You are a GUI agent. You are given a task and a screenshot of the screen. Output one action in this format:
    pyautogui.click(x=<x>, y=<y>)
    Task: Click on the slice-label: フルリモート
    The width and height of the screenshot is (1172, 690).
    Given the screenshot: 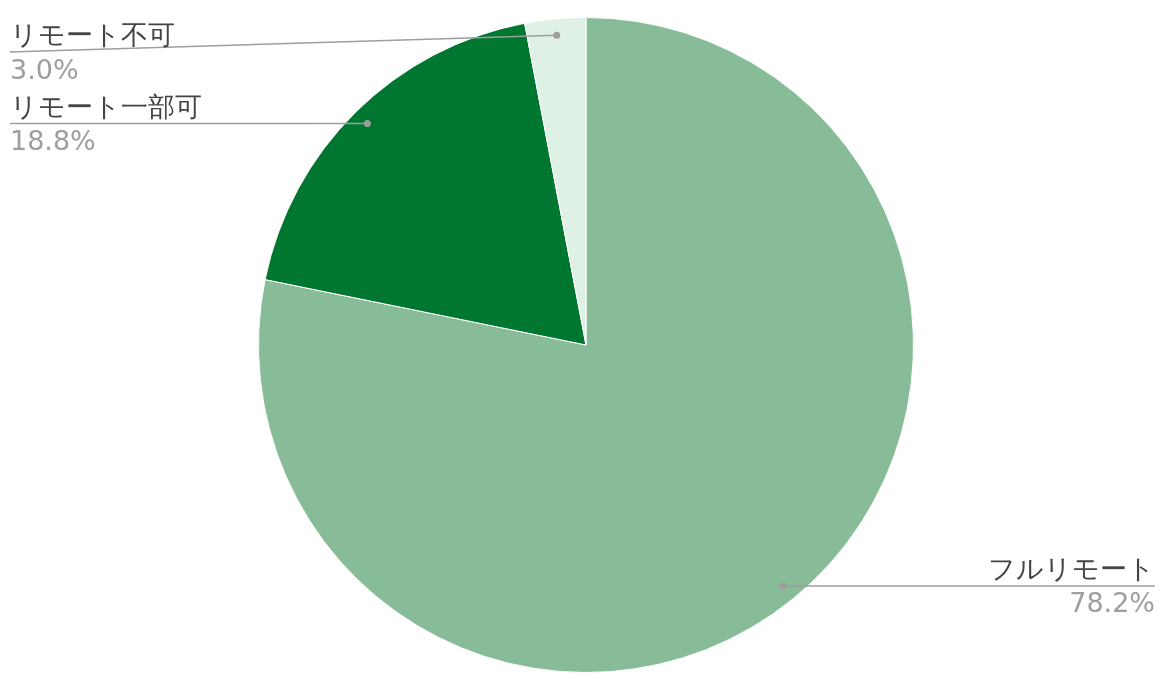 What is the action you would take?
    pyautogui.click(x=1071, y=568)
    